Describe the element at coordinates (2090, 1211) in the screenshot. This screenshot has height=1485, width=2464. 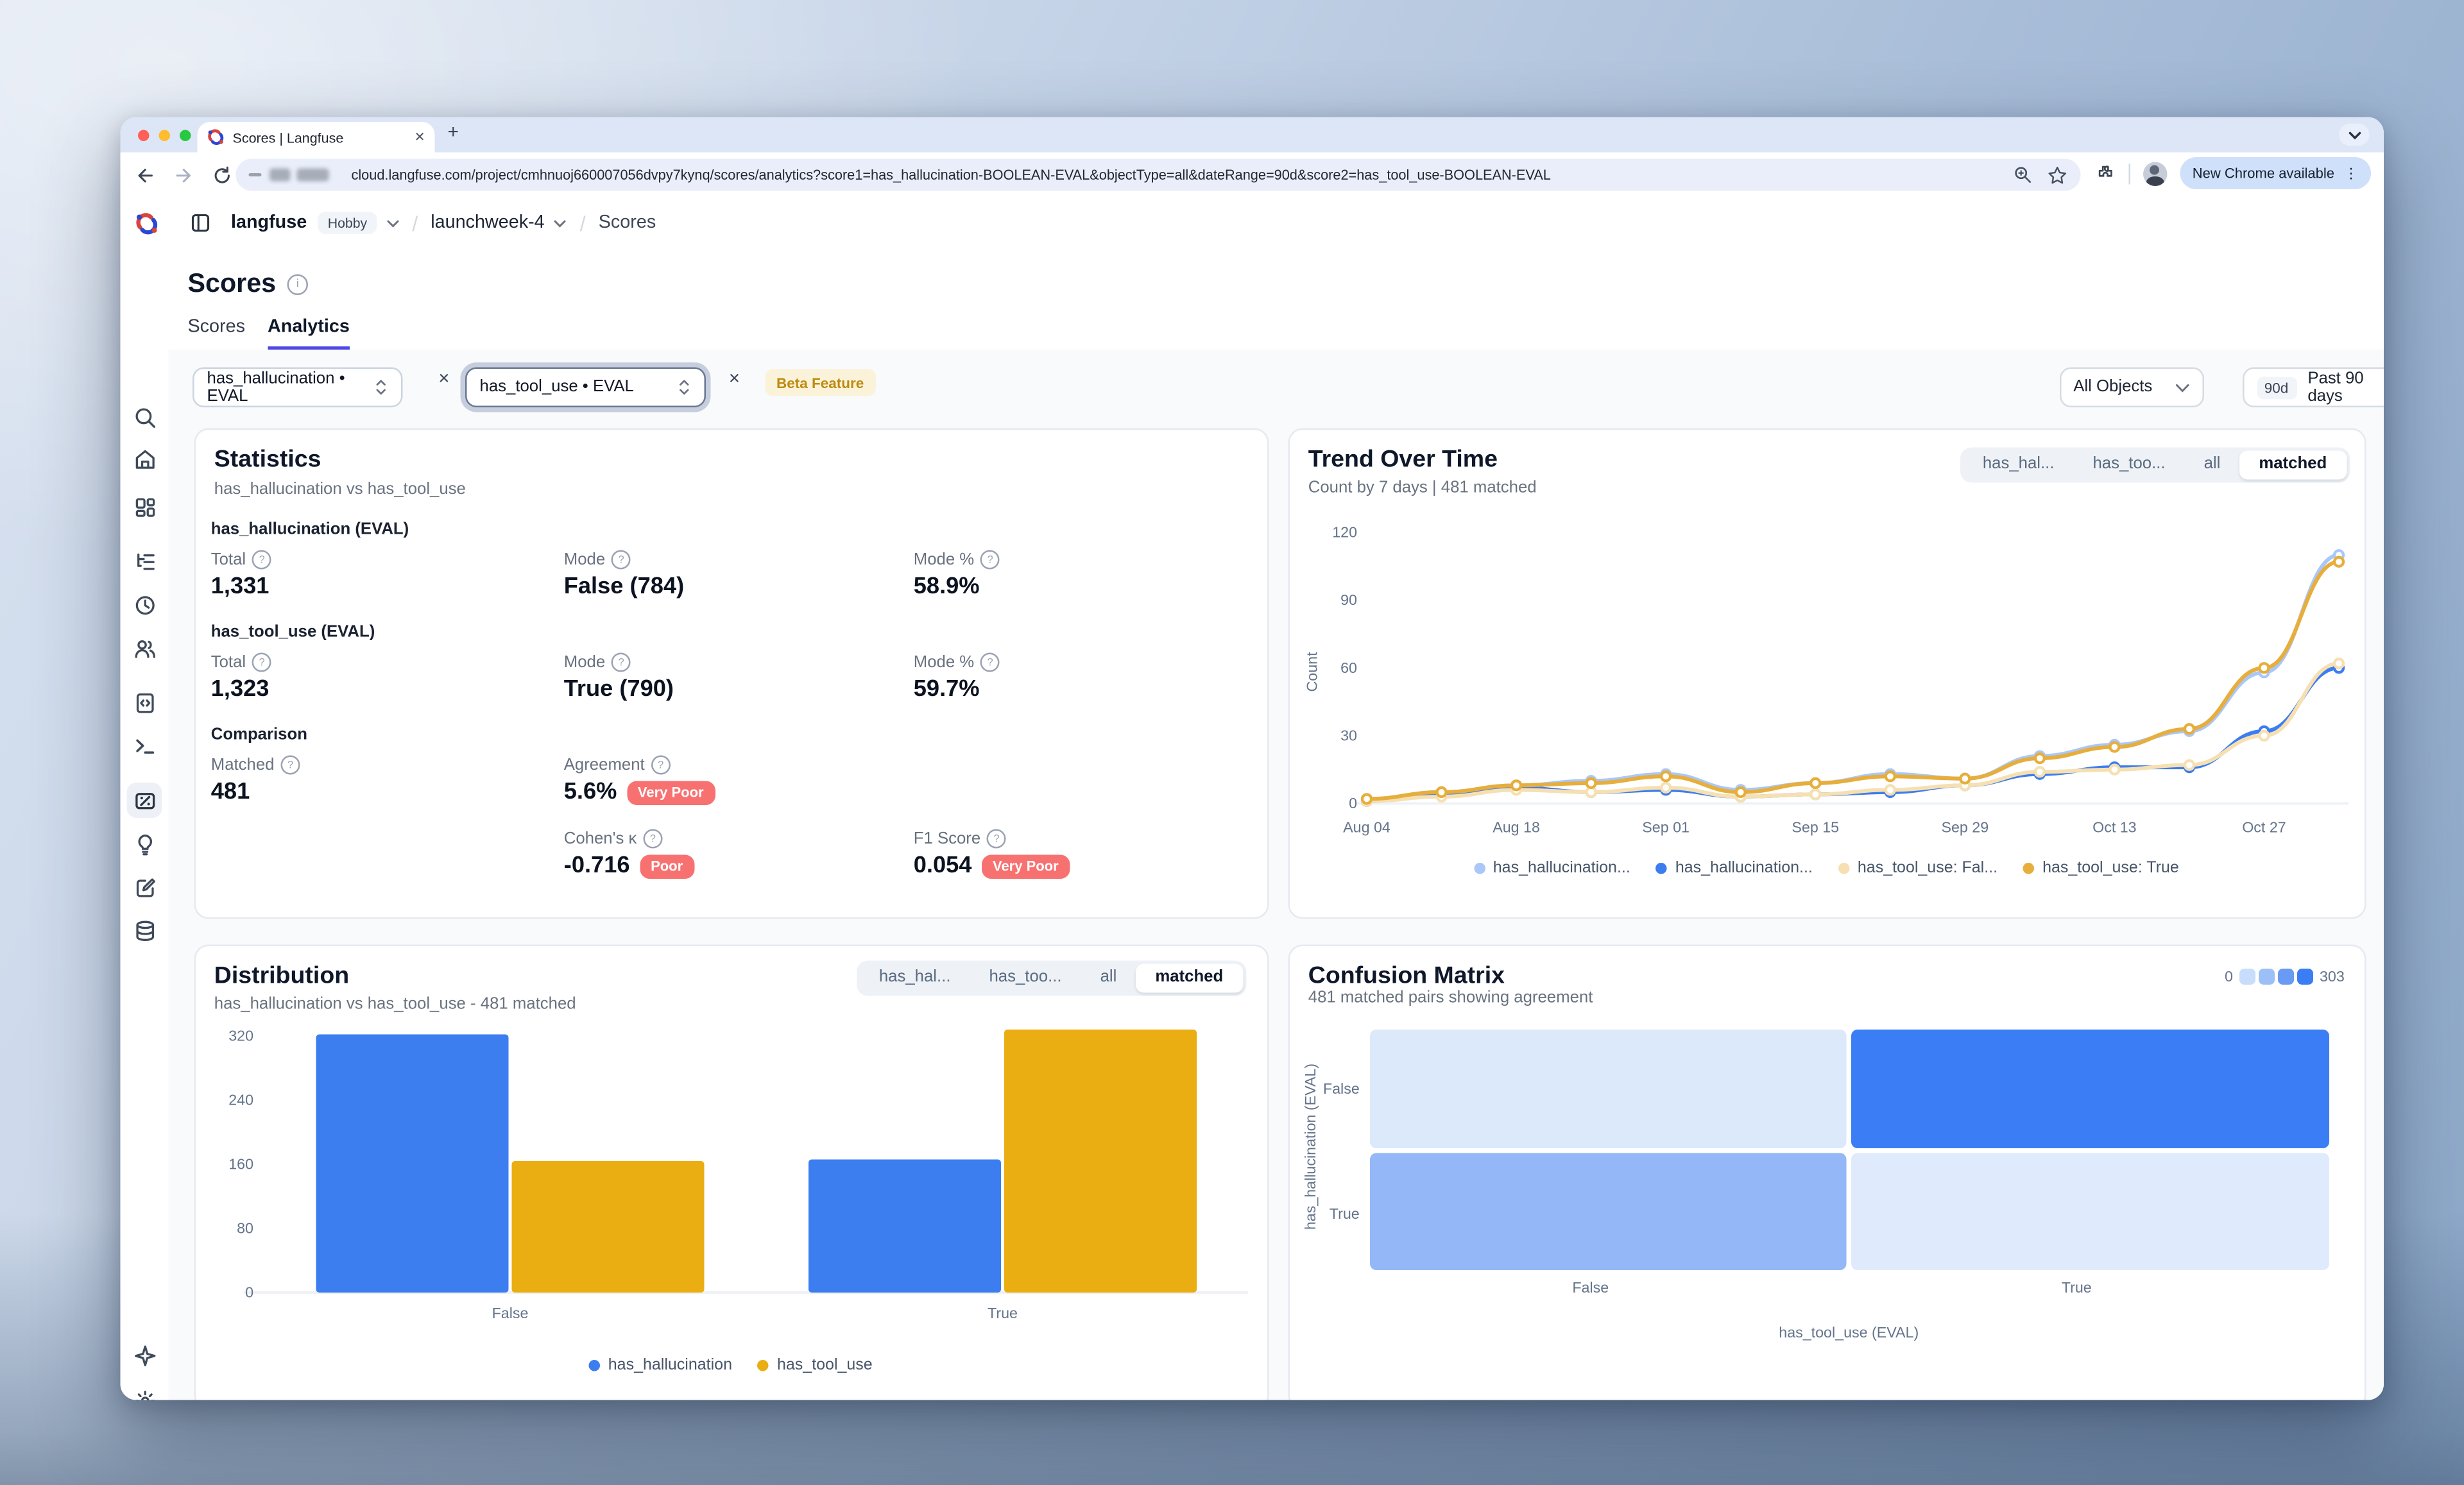
I see `confusion-cell-True-True` at that location.